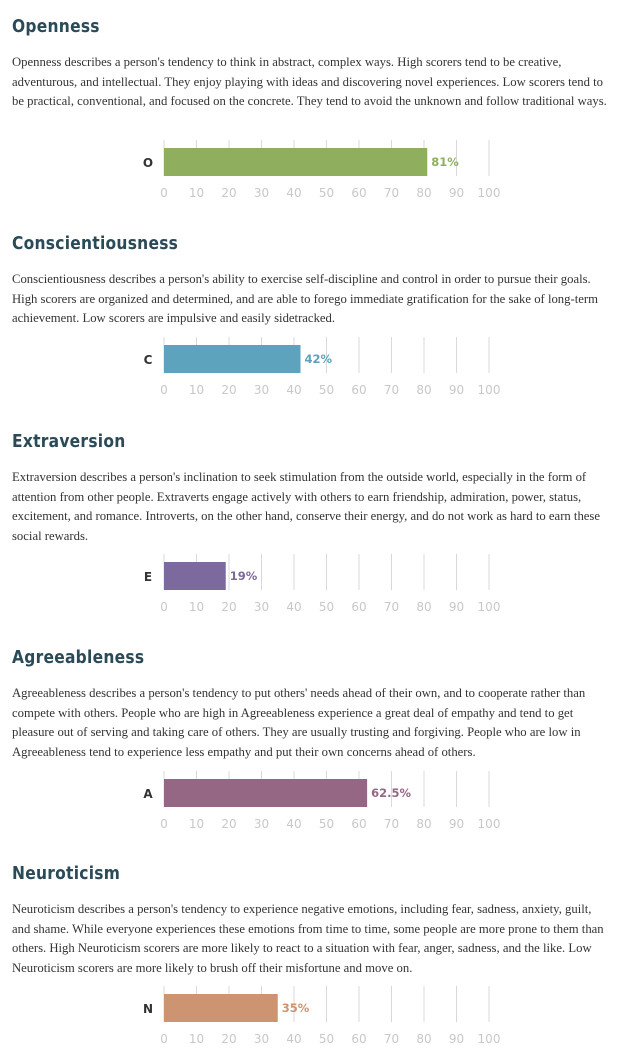 This screenshot has width=634, height=1048. What do you see at coordinates (69, 441) in the screenshot?
I see `section-title: Extraversion` at bounding box center [69, 441].